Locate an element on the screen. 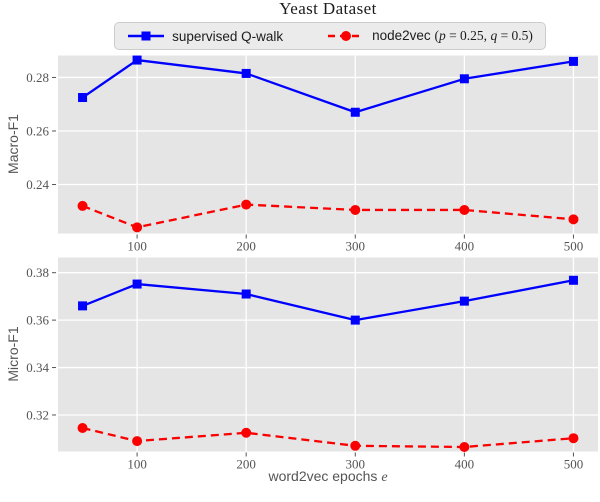 The image size is (600, 502). dashed-line-circle-marker-icon is located at coordinates (346, 36).